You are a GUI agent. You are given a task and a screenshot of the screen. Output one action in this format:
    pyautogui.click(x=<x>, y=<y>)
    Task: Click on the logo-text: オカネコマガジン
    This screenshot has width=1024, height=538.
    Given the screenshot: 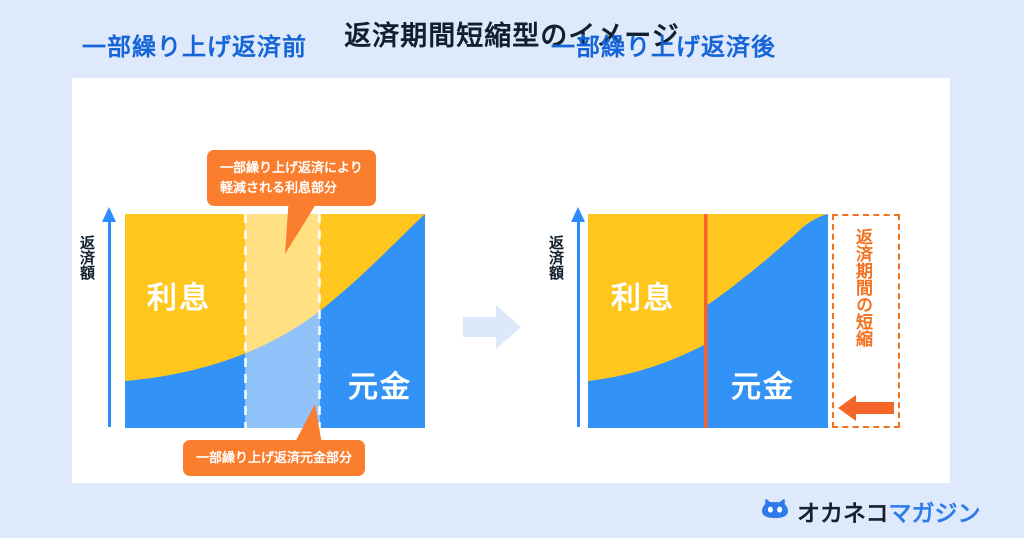 What is the action you would take?
    pyautogui.click(x=889, y=511)
    